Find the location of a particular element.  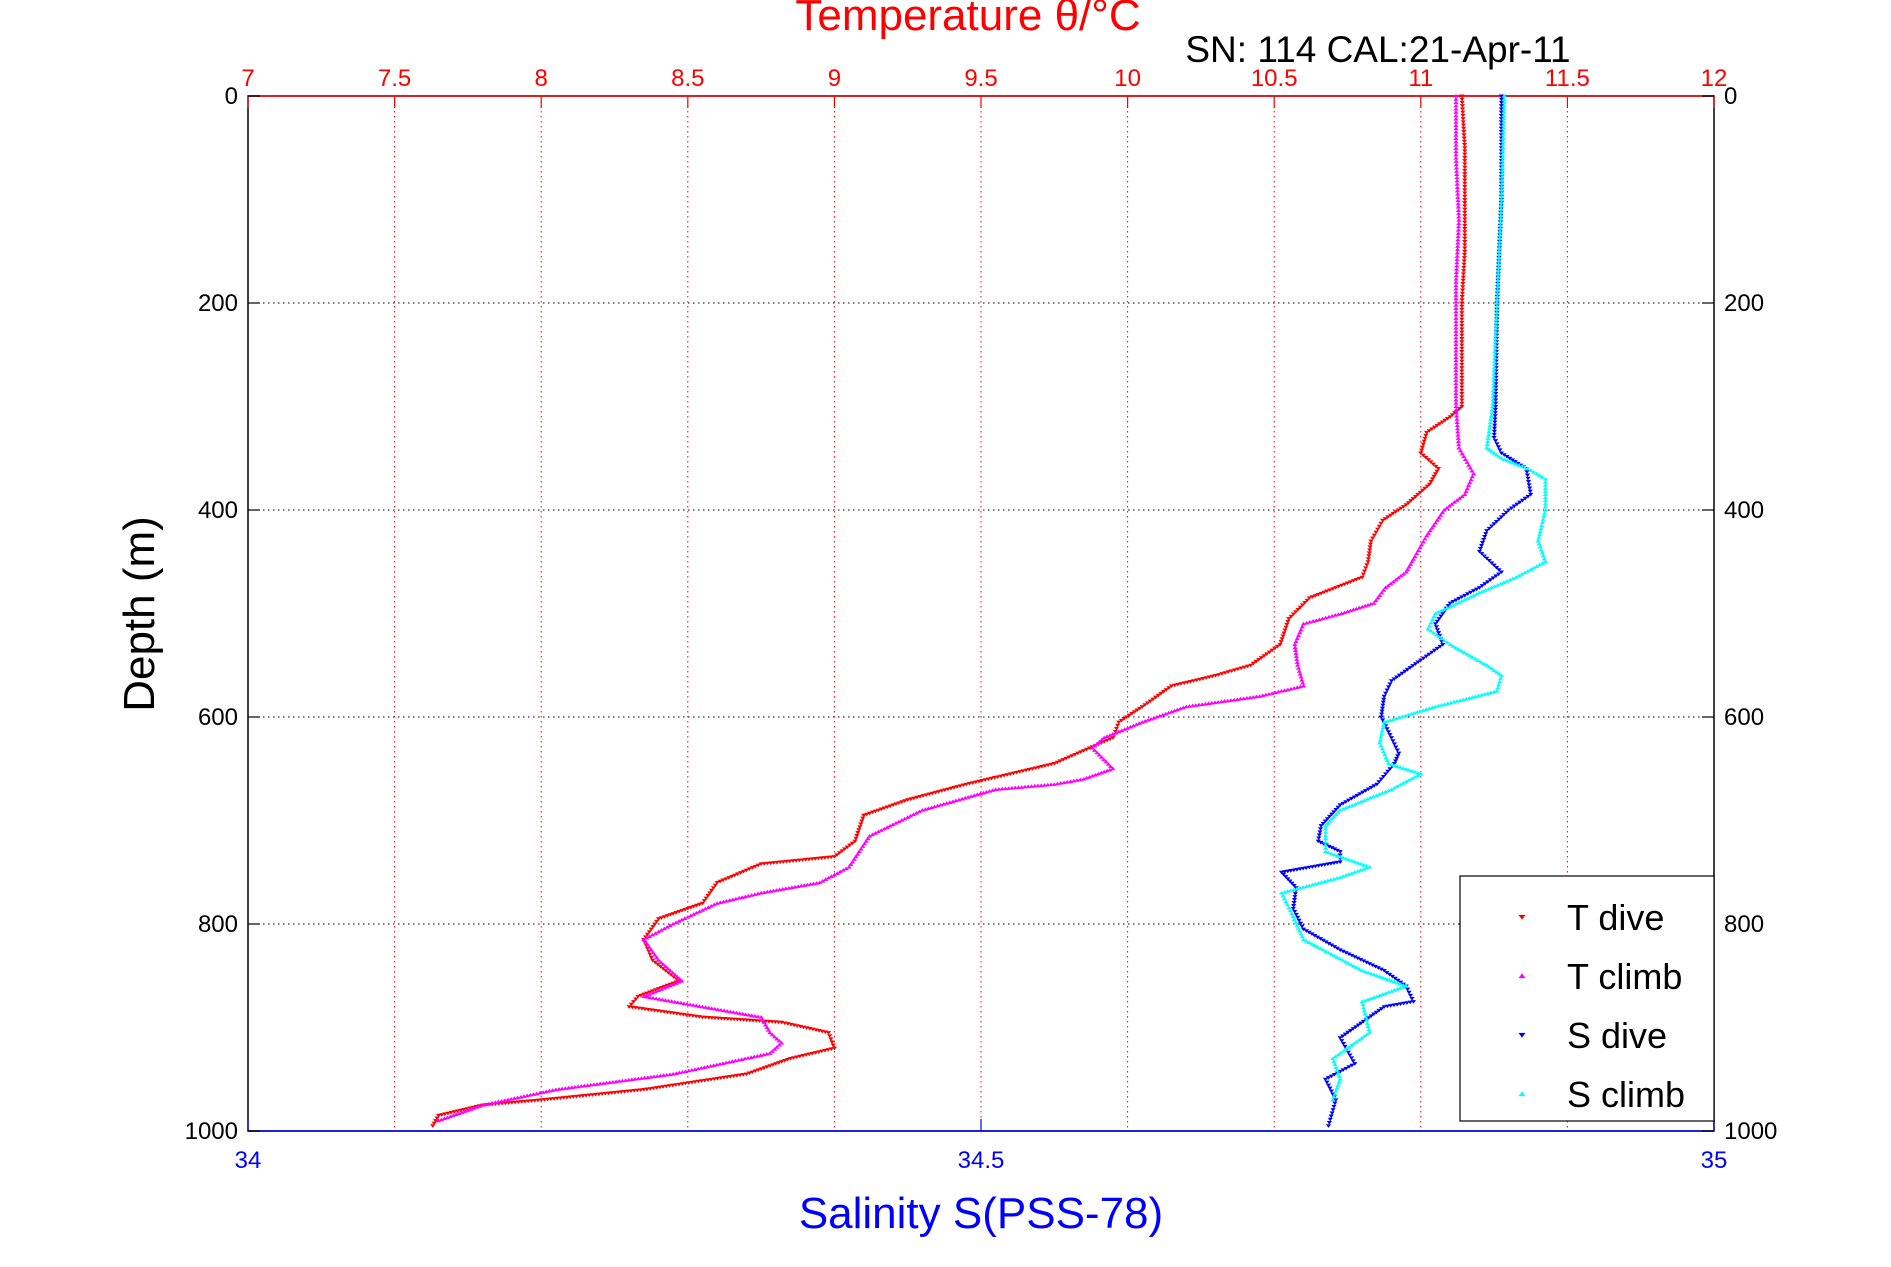

temperature-tick-label: 8.5 is located at coordinates (687, 78).